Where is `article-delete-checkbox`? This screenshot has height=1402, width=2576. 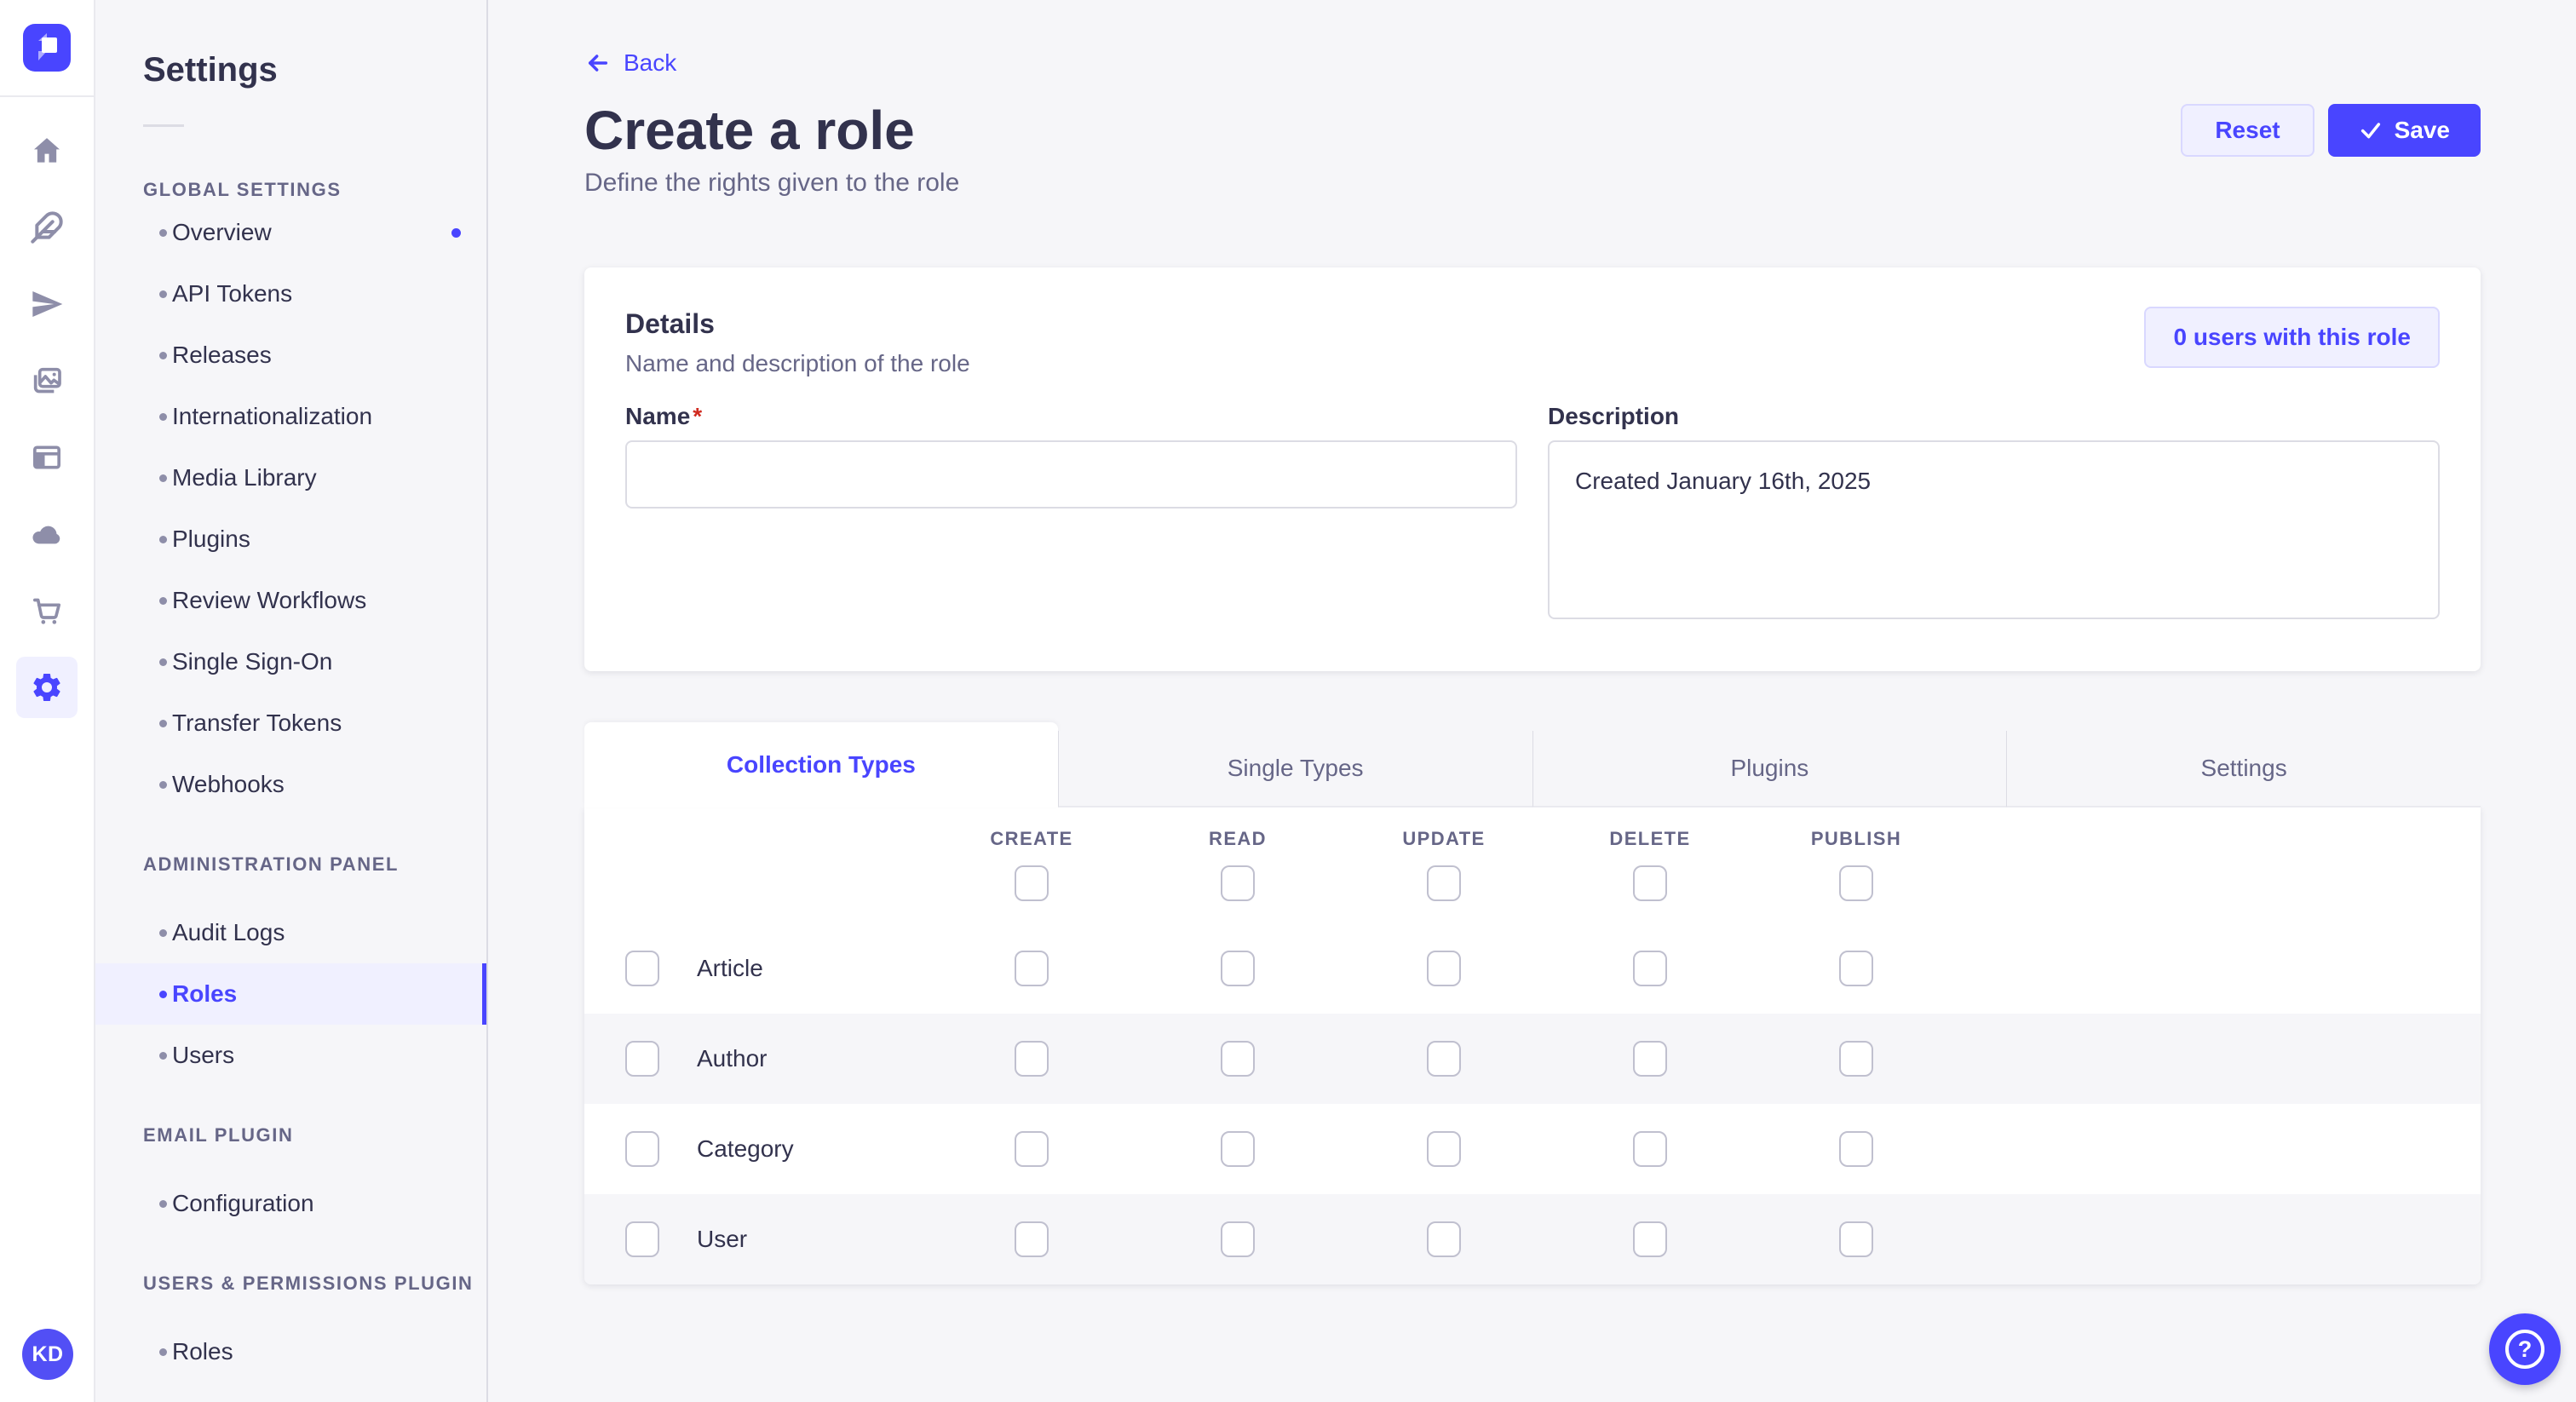 article-delete-checkbox is located at coordinates (1650, 968).